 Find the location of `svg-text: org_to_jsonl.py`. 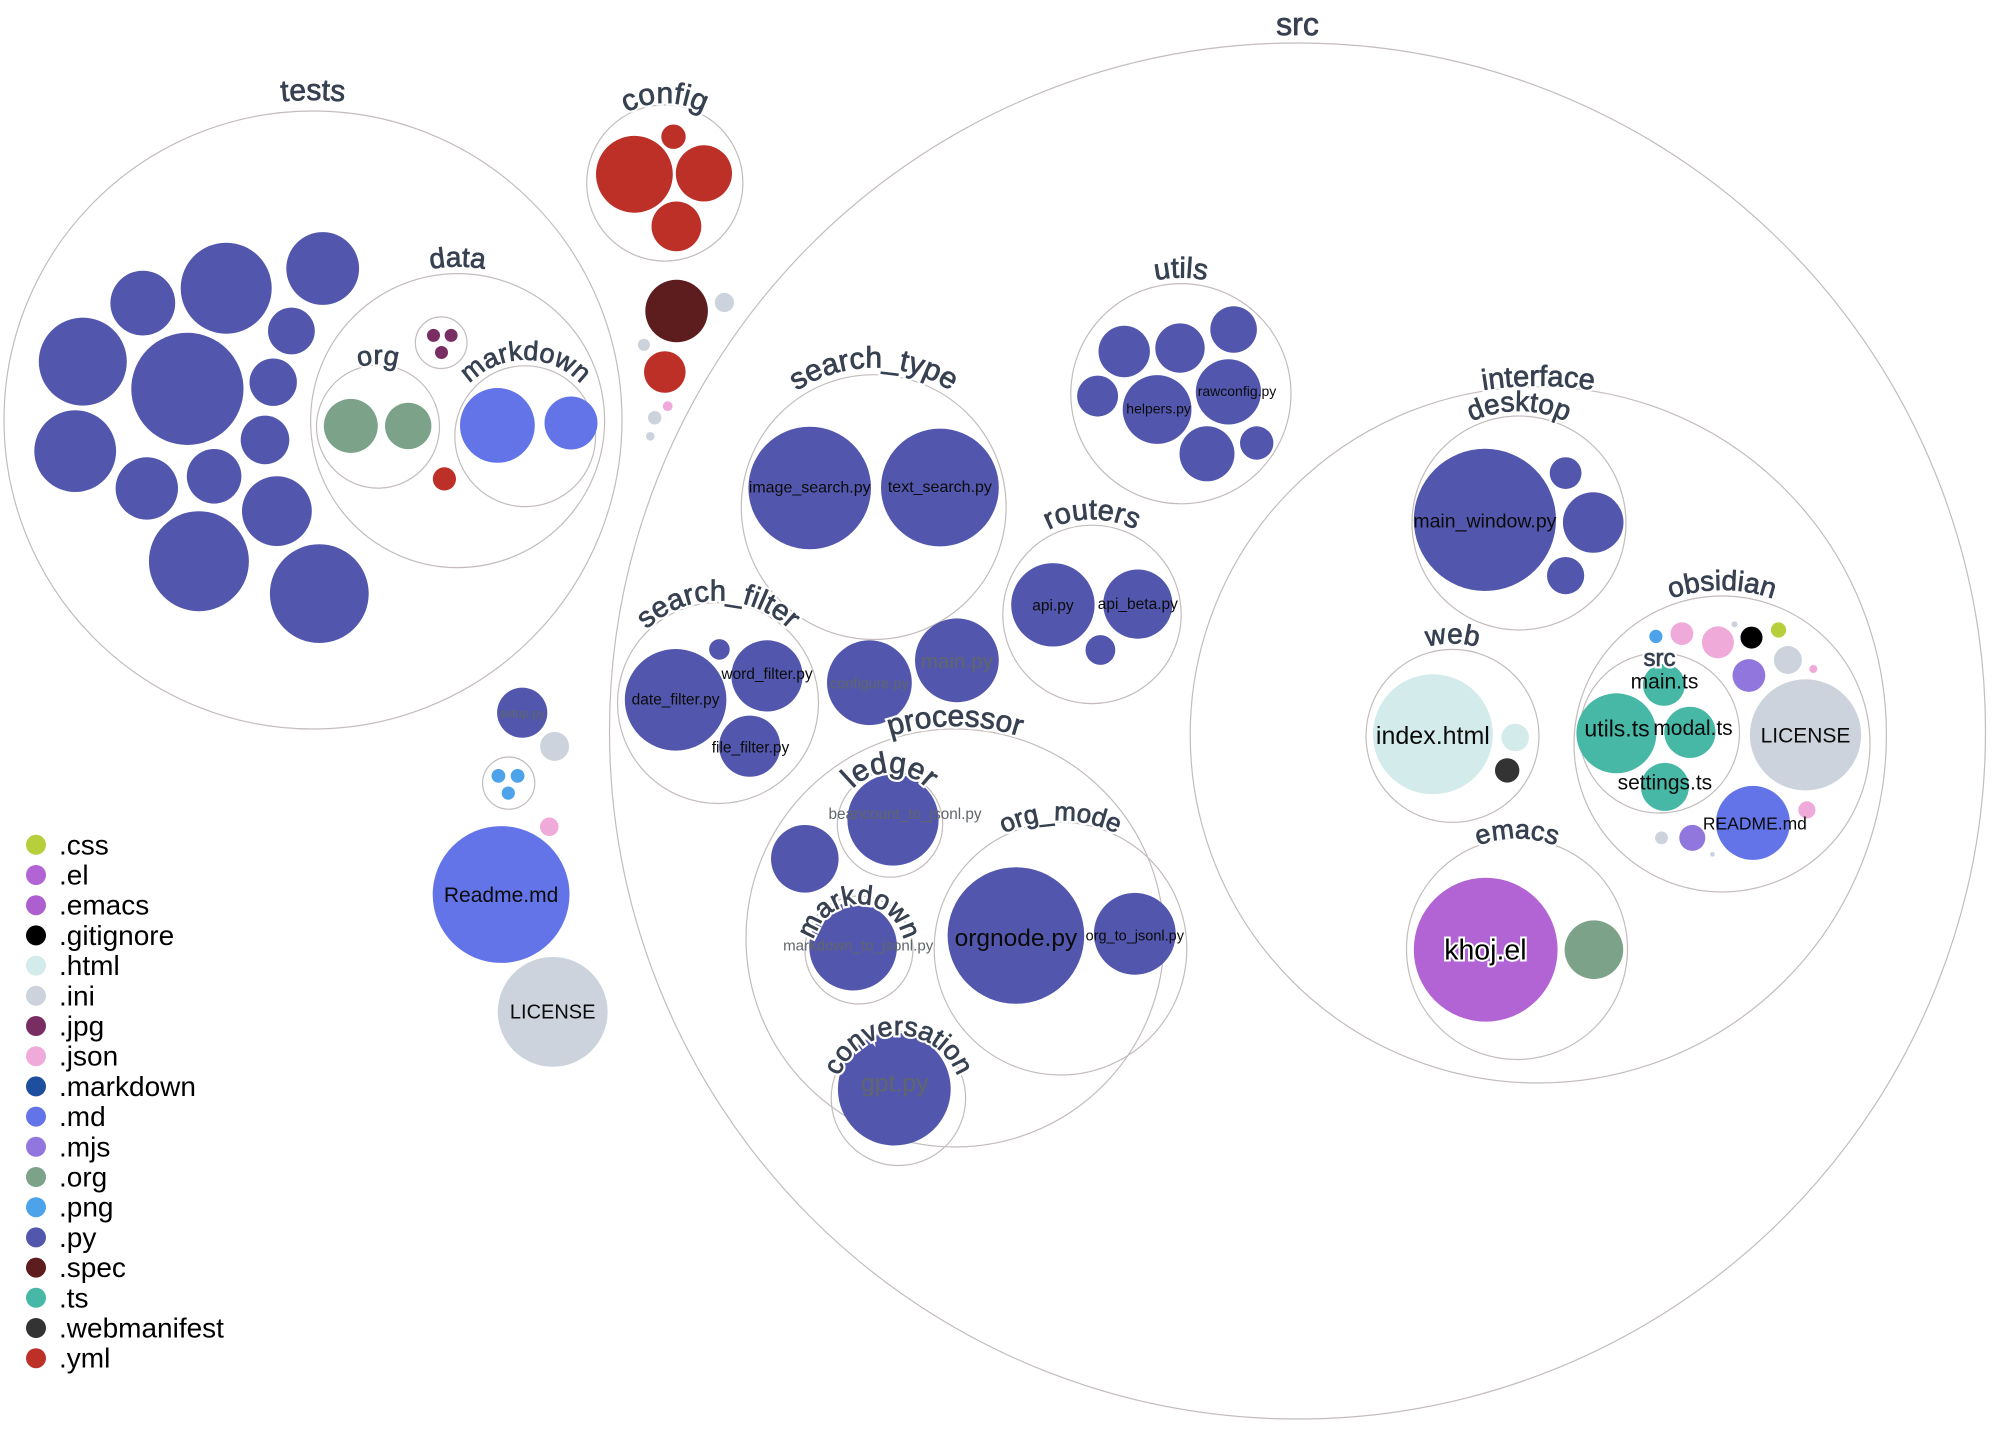

svg-text: org_to_jsonl.py is located at coordinates (1135, 937).